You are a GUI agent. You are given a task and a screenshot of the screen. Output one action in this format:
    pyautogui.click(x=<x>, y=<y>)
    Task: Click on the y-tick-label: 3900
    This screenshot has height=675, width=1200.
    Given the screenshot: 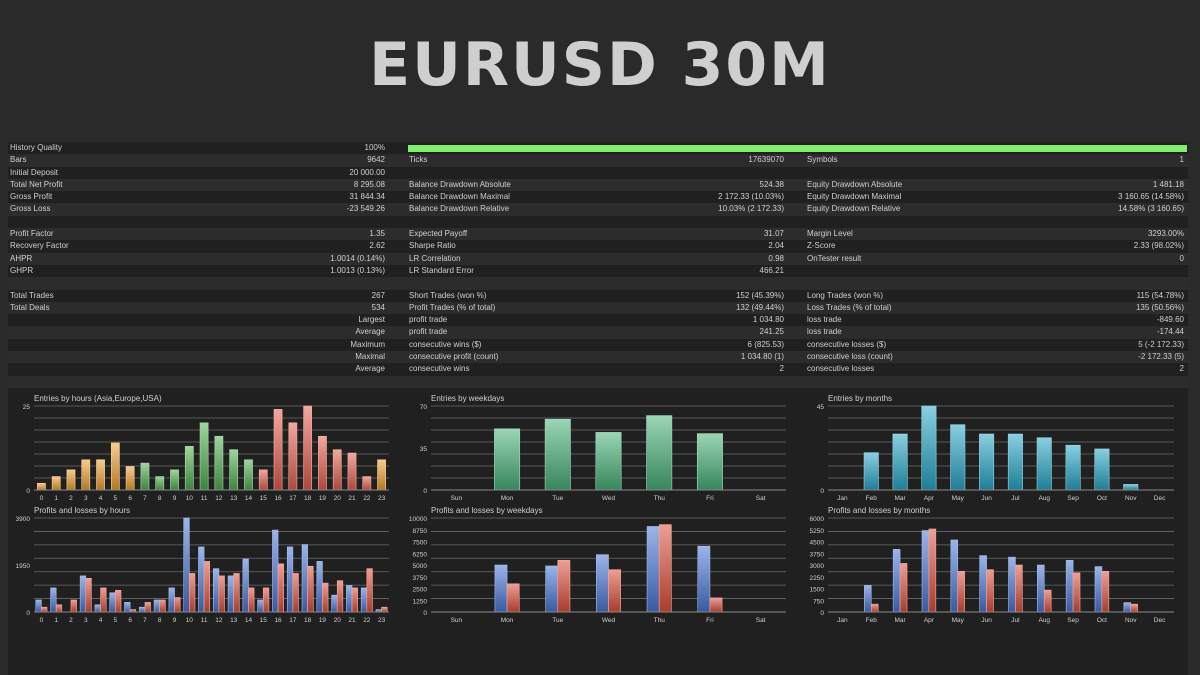 What is the action you would take?
    pyautogui.click(x=23, y=519)
    